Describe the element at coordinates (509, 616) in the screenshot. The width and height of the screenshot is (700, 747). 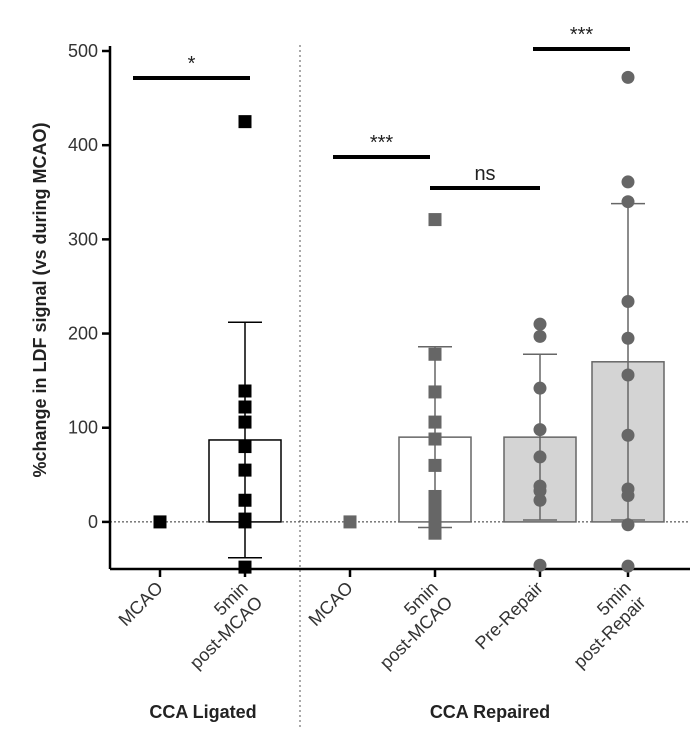
I see `x-tick-label: Pre-Repair` at that location.